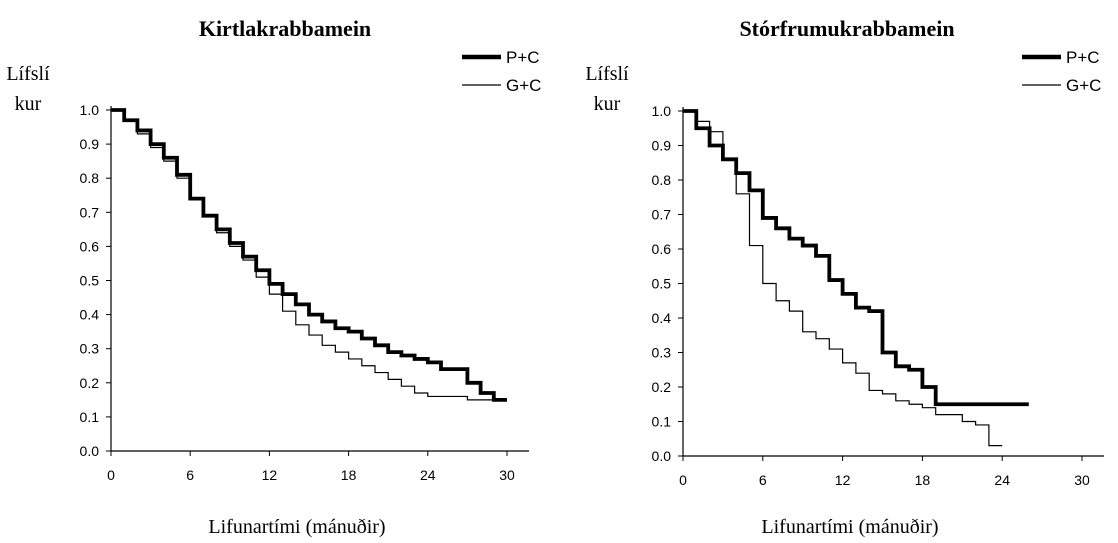  Describe the element at coordinates (285, 28) in the screenshot. I see `chart-title: Kirtlakrabbamein` at that location.